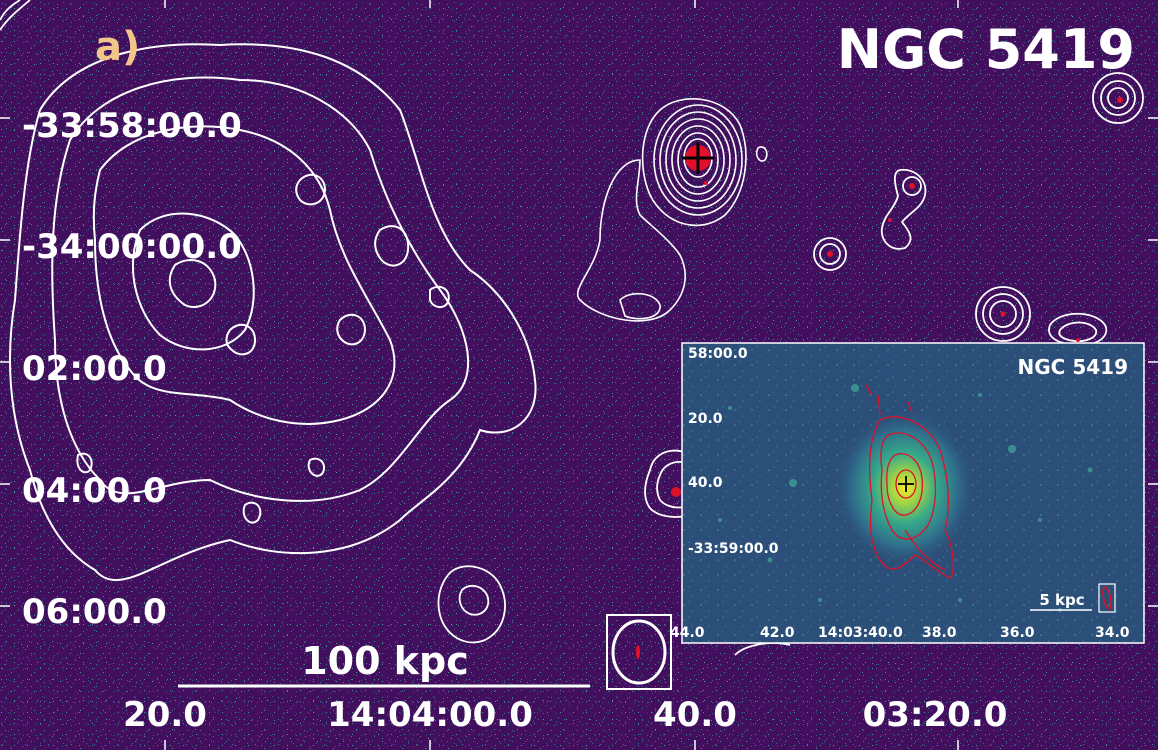 This screenshot has width=1158, height=750. Describe the element at coordinates (165, 715) in the screenshot. I see `ra-tick-label-1: 20.0` at that location.